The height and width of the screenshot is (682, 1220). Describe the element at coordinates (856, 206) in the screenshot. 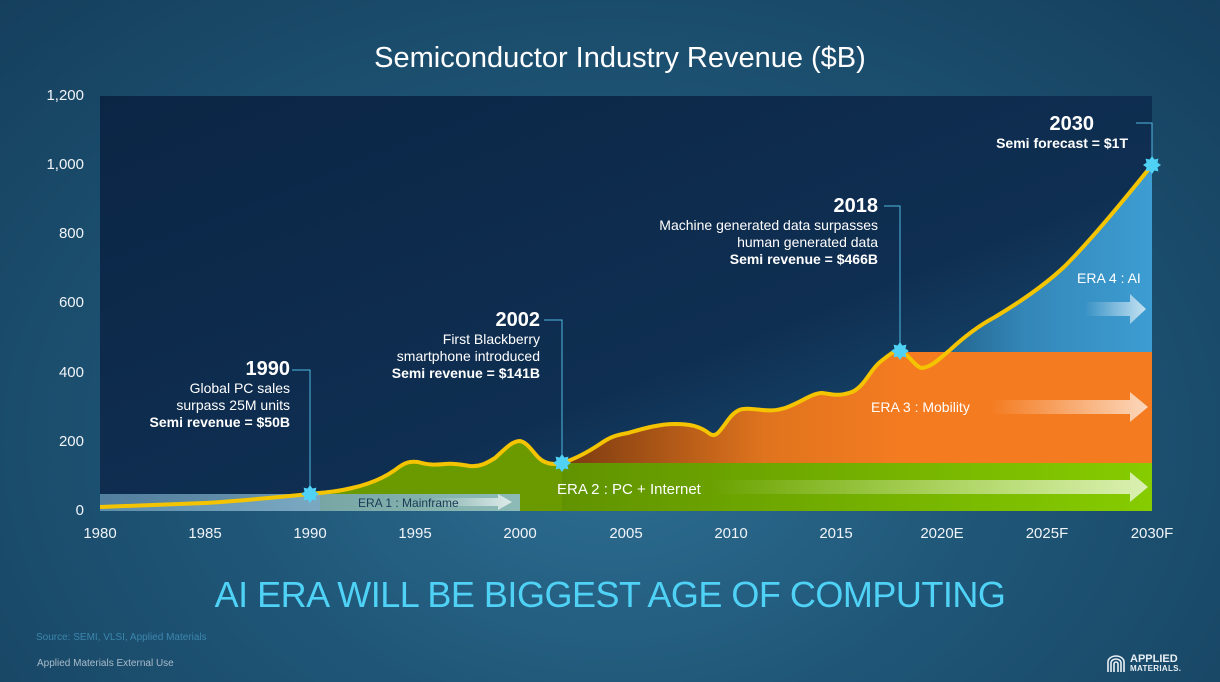

I see `annotation-year: 2018` at that location.